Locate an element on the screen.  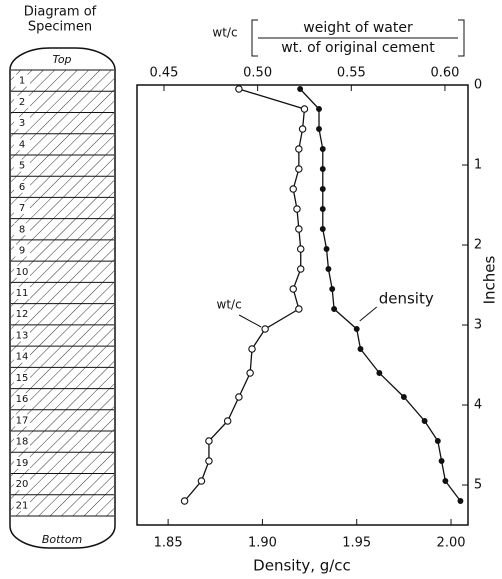
x-axis-label: Density, g/cc is located at coordinates (302, 566).